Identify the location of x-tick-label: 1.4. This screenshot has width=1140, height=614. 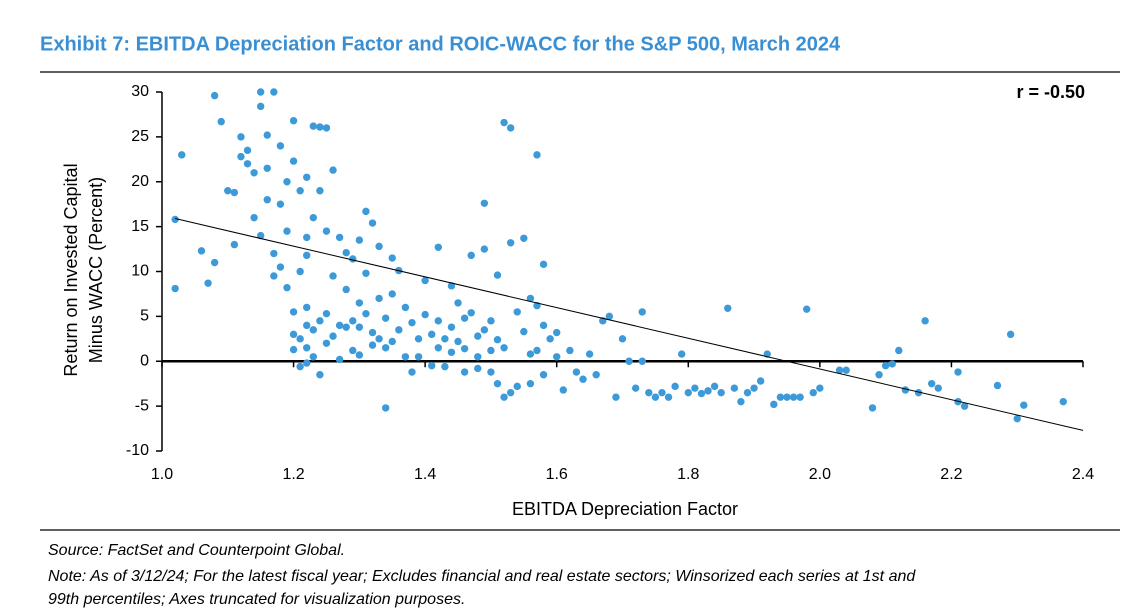
(425, 474).